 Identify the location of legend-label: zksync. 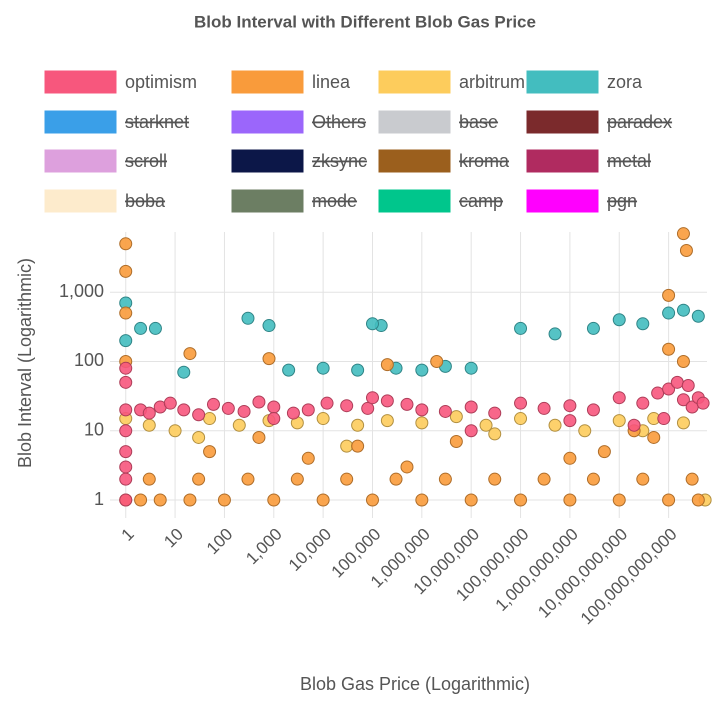
(339, 161).